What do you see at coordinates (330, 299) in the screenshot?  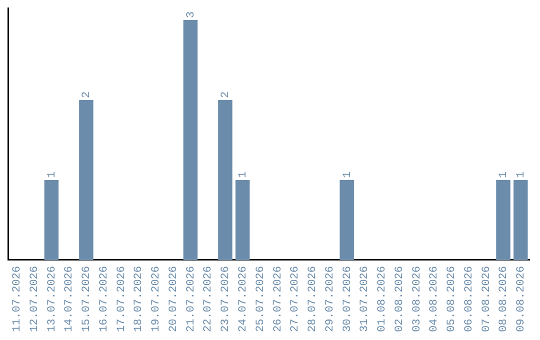 I see `x-tick-label: 29.07.2026` at bounding box center [330, 299].